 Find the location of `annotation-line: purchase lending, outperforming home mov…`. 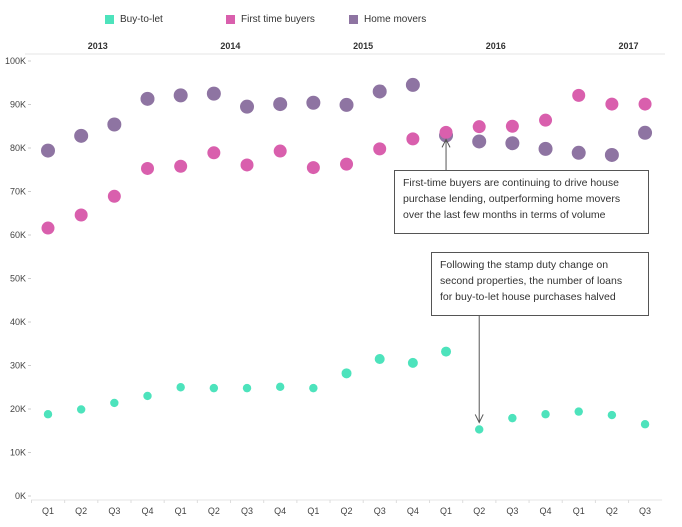

annotation-line: purchase lending, outperforming home mov… is located at coordinates (512, 199).